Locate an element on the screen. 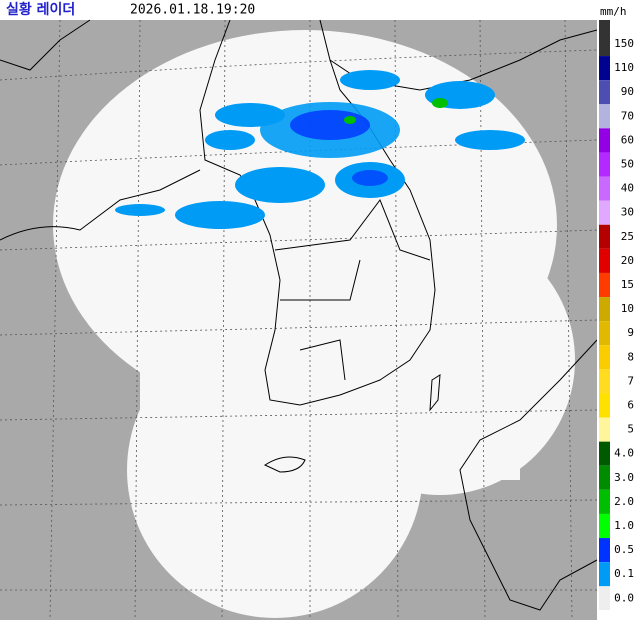  legend-label: 50 is located at coordinates (627, 164).